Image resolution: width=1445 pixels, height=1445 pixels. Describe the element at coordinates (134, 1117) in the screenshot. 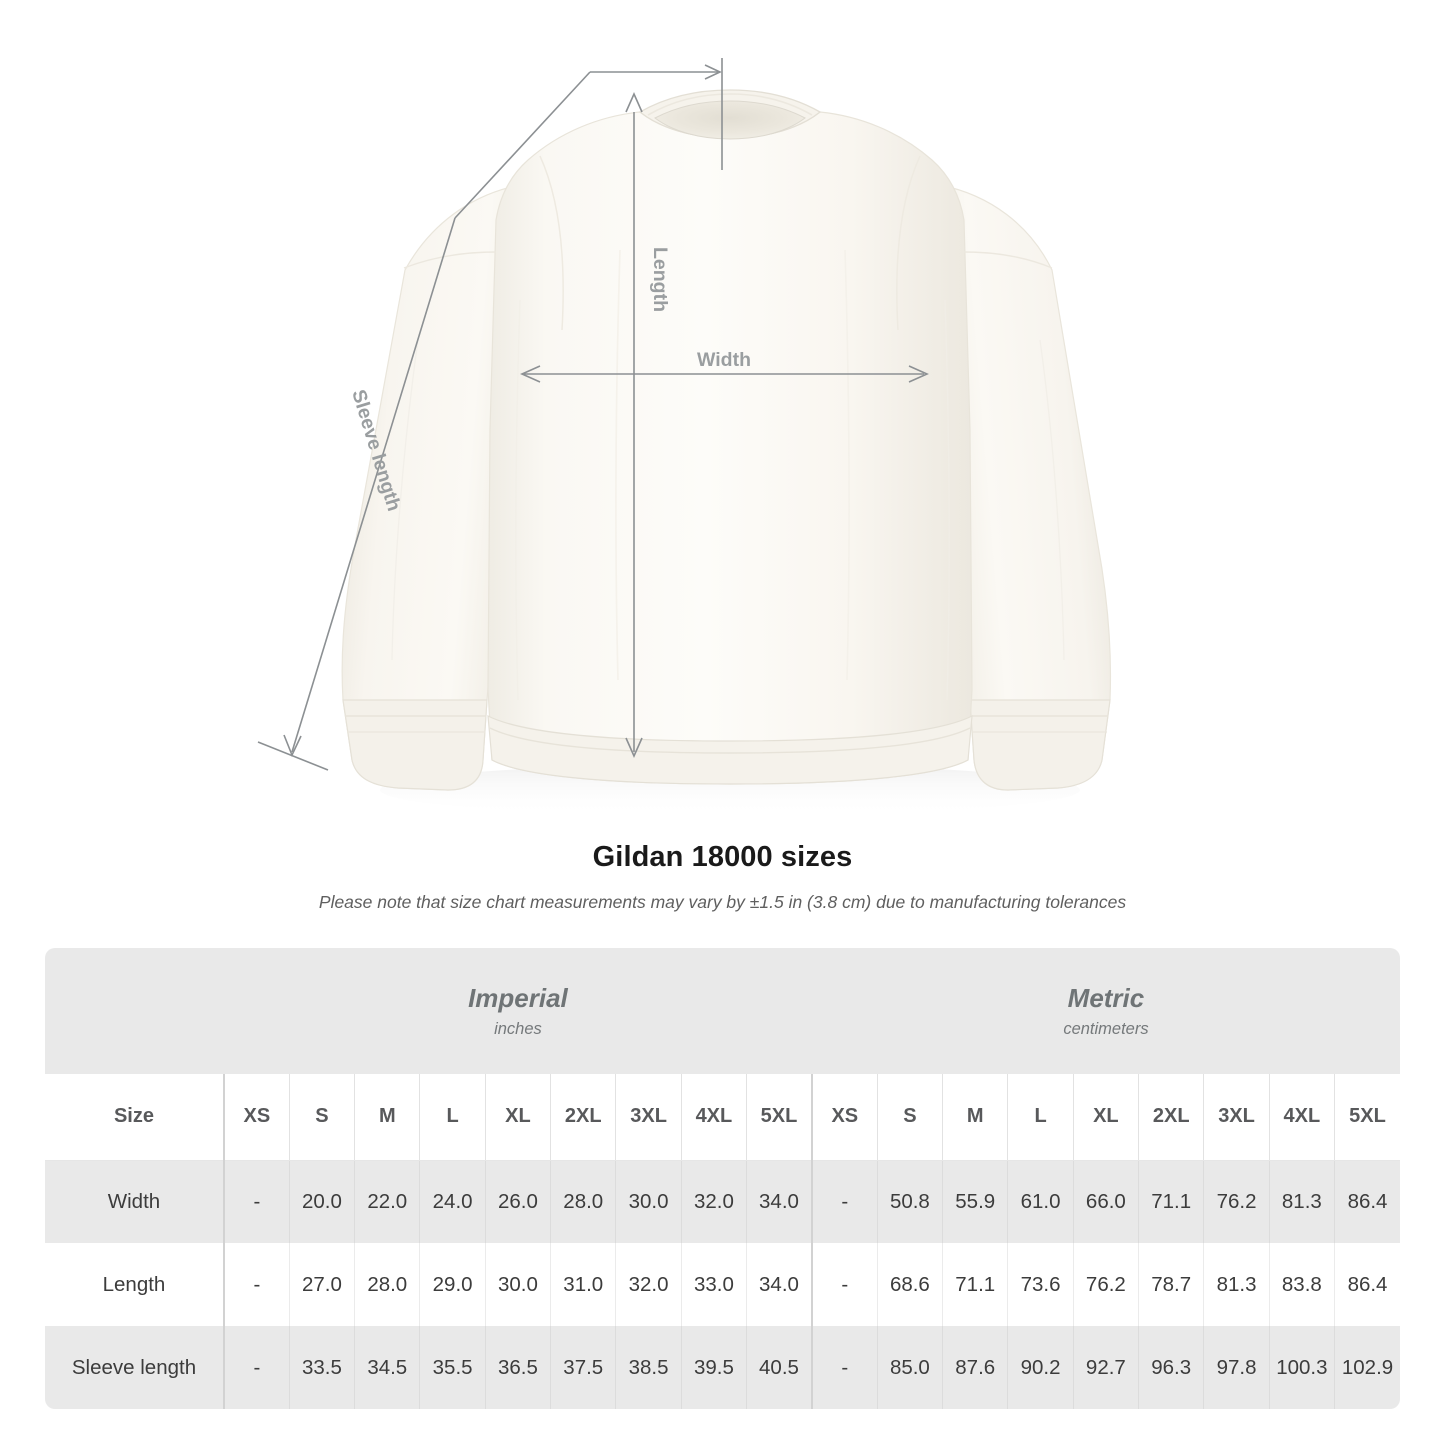

I see `size-label-cell: Size` at that location.